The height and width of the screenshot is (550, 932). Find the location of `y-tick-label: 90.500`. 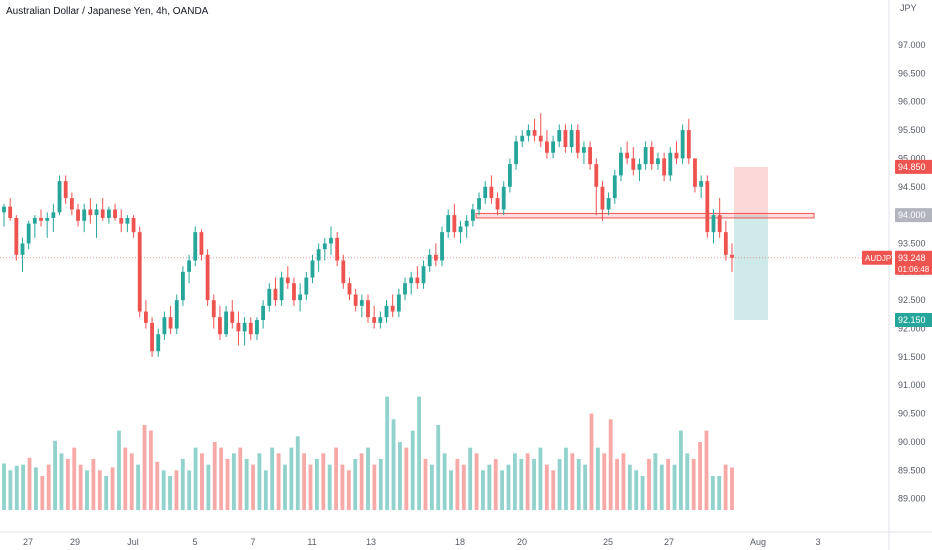

y-tick-label: 90.500 is located at coordinates (912, 414).